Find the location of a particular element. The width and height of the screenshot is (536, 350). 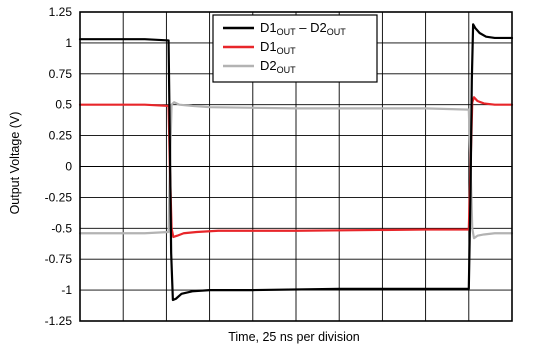

legend: D1OUT – D2OUT D1OUT D2OUT is located at coordinates (295, 48).